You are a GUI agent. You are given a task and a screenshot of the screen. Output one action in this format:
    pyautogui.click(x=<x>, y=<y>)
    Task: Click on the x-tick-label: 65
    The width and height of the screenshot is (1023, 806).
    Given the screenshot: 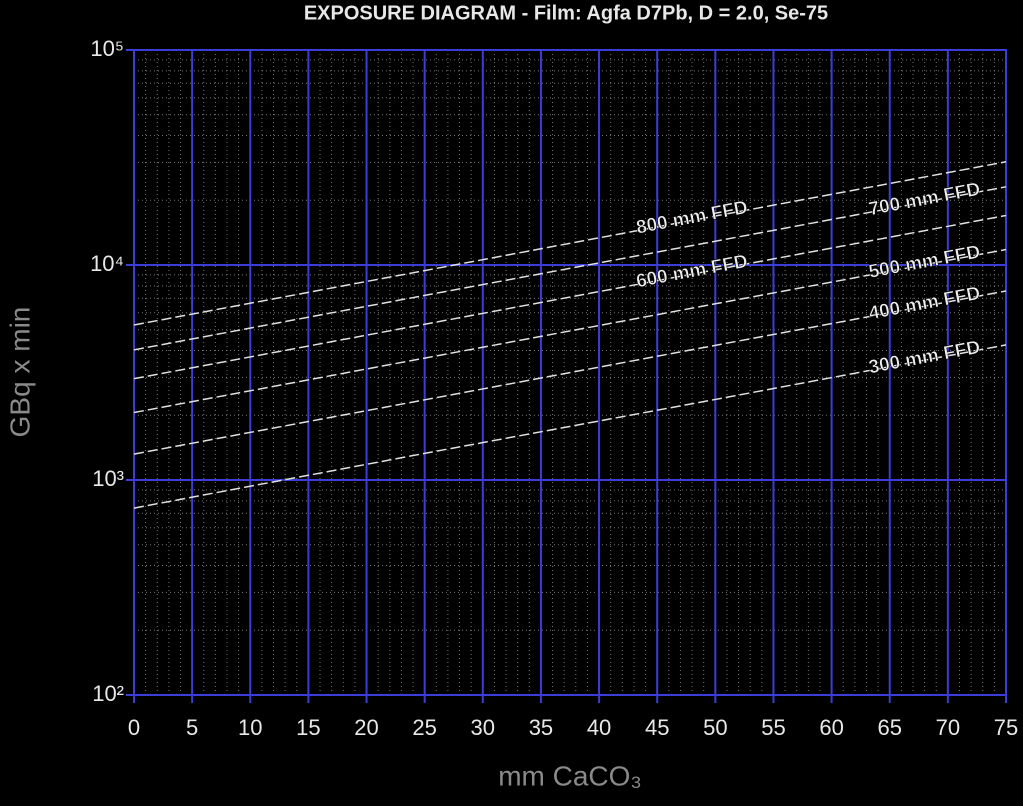 What is the action you would take?
    pyautogui.click(x=889, y=727)
    